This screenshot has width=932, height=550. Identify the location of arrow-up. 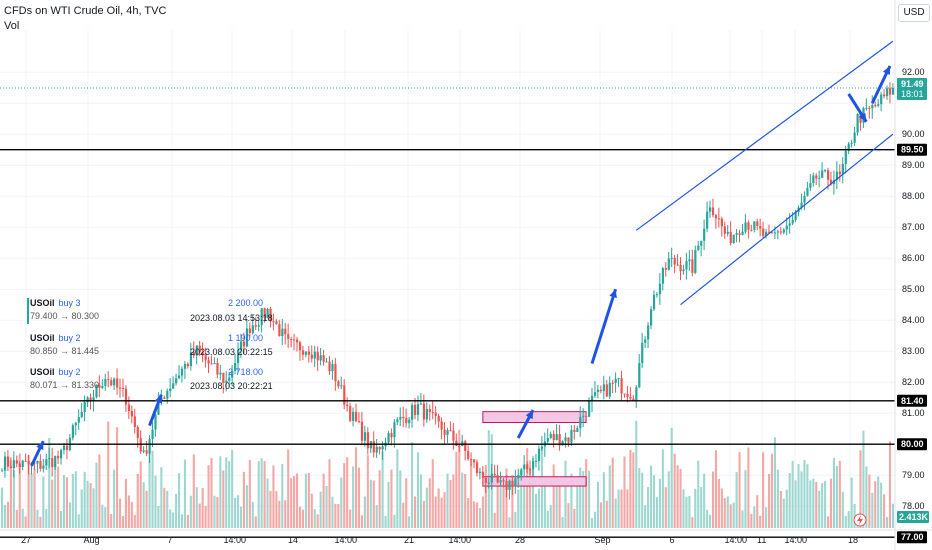
(604, 326).